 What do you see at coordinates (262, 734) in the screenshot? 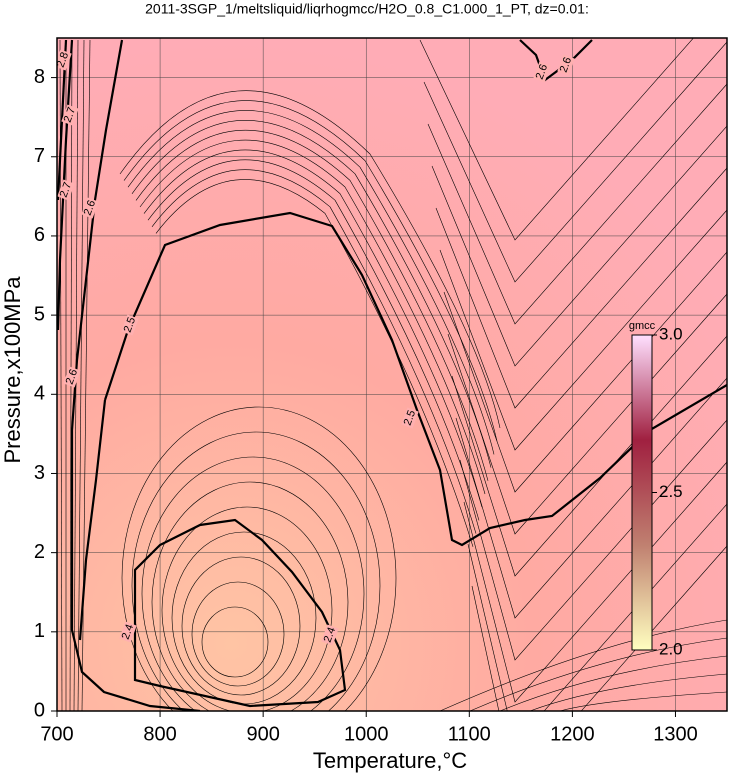
I see `x-tick-label: 900` at bounding box center [262, 734].